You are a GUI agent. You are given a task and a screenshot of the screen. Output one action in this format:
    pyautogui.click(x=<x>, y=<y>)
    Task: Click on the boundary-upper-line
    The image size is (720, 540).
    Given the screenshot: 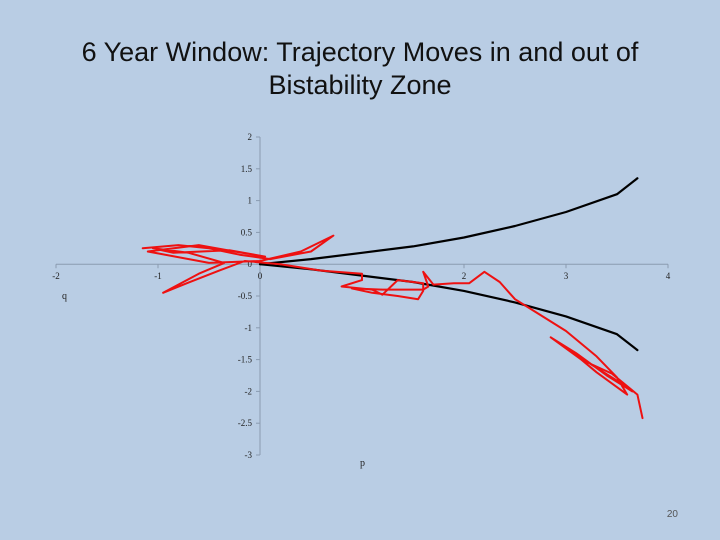 What is the action you would take?
    pyautogui.click(x=448, y=221)
    